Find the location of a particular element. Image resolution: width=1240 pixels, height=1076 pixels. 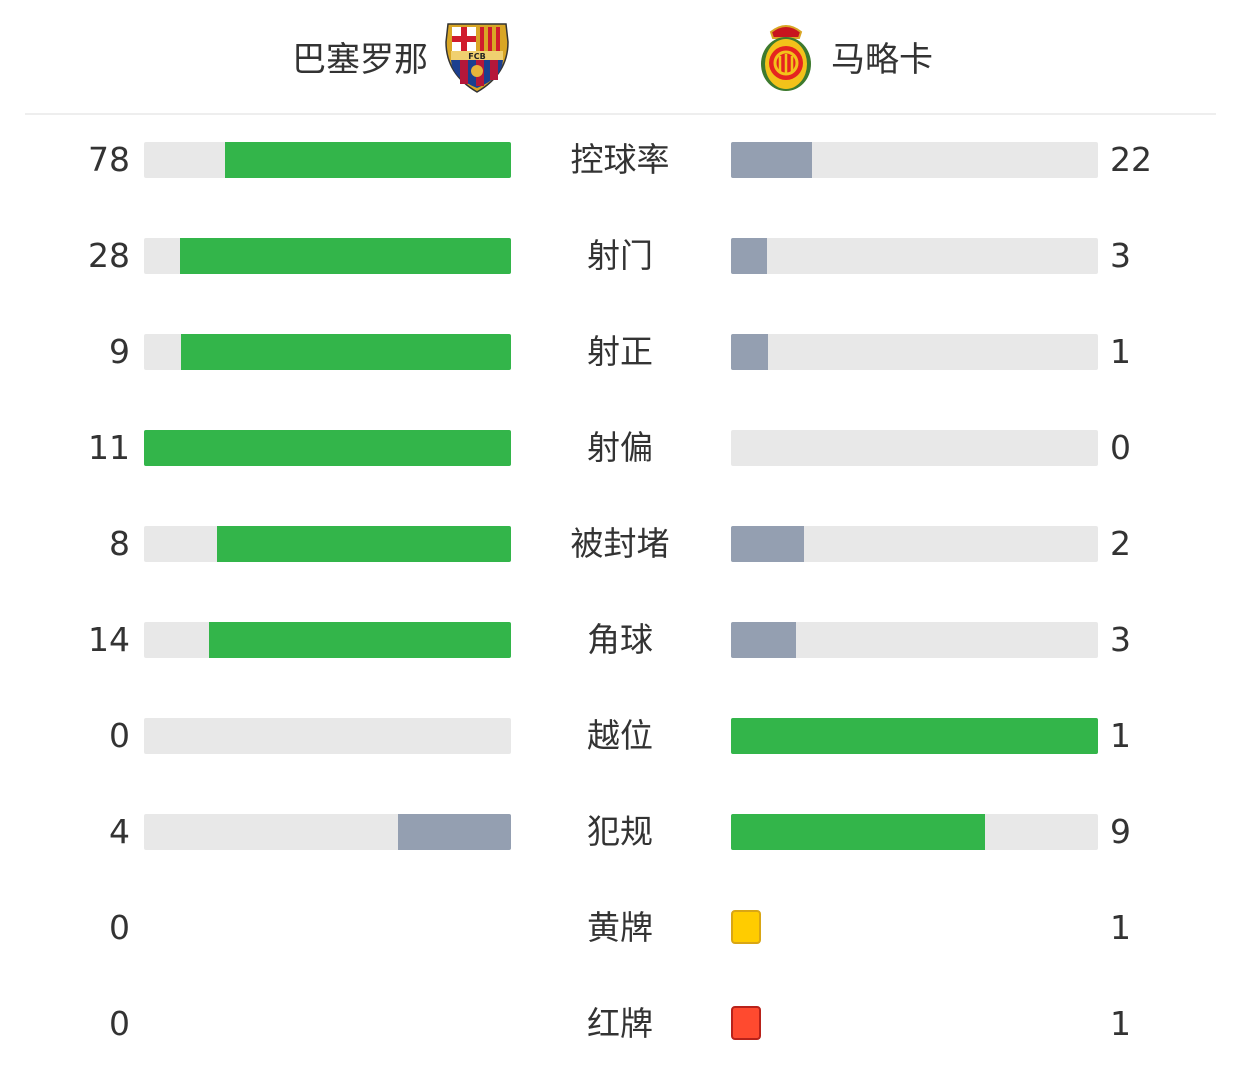

away-value: 22 is located at coordinates (1131, 159).